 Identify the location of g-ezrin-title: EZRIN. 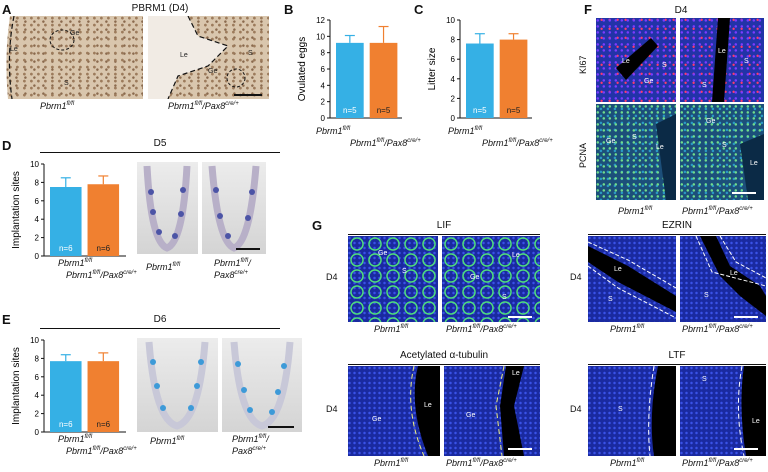
(677, 225).